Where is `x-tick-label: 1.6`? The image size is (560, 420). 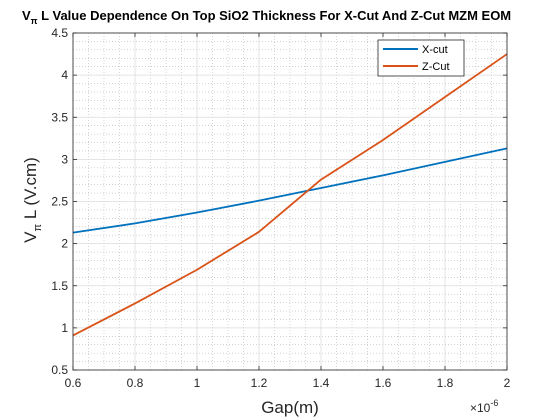 x-tick-label: 1.6 is located at coordinates (383, 383).